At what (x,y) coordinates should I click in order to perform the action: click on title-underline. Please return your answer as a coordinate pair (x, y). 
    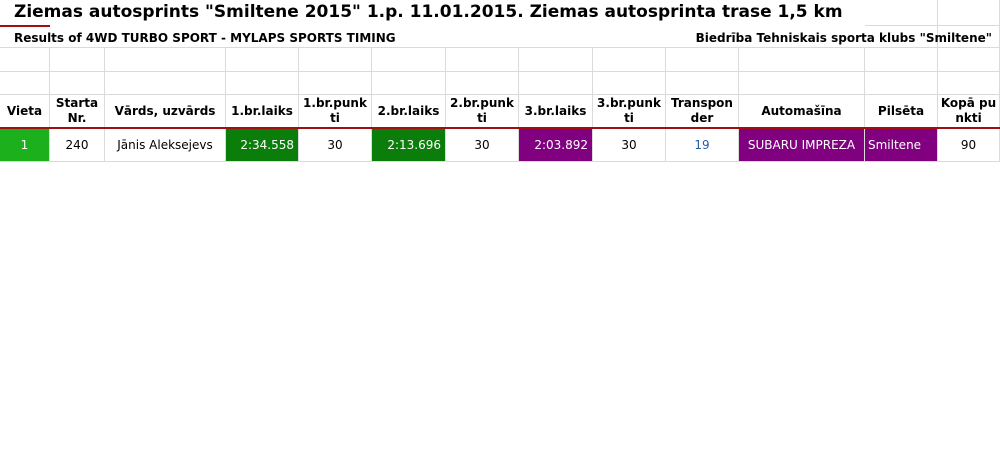
    Looking at the image, I should click on (25, 26).